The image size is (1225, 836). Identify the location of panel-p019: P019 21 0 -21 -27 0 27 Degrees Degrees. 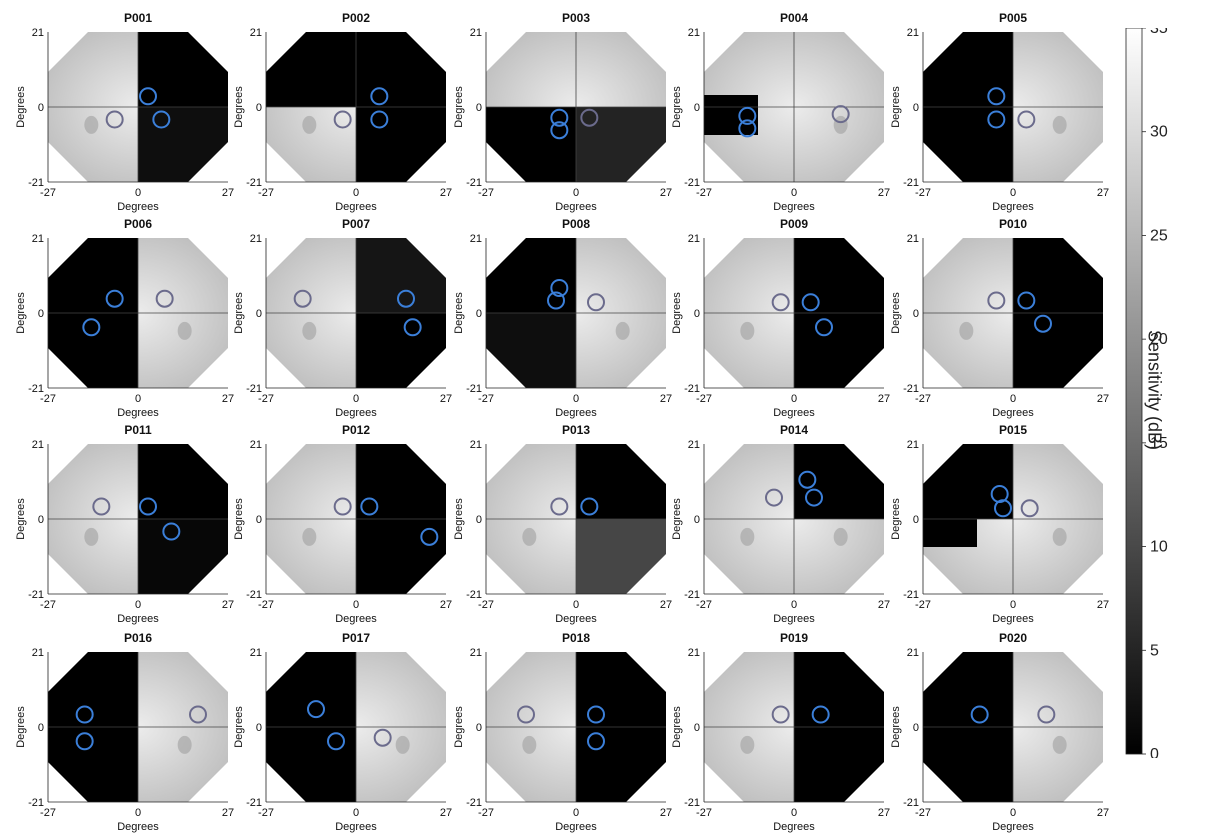
(781, 732).